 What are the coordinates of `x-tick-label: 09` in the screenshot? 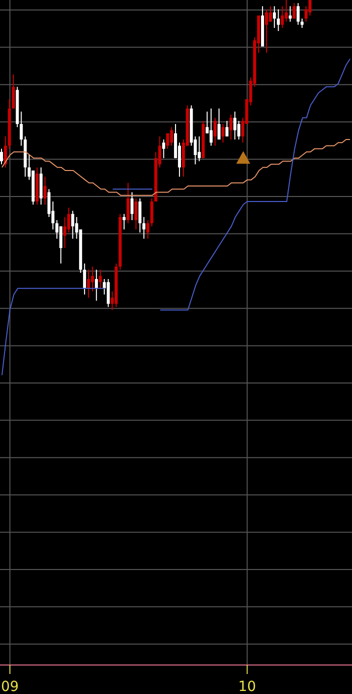 It's located at (9, 686).